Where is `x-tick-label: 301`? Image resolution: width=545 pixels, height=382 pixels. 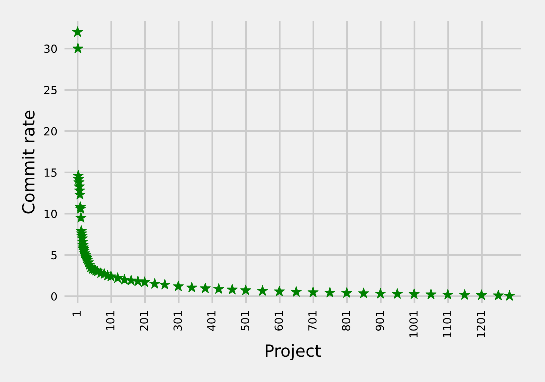 x-tick-label: 301 is located at coordinates (178, 321).